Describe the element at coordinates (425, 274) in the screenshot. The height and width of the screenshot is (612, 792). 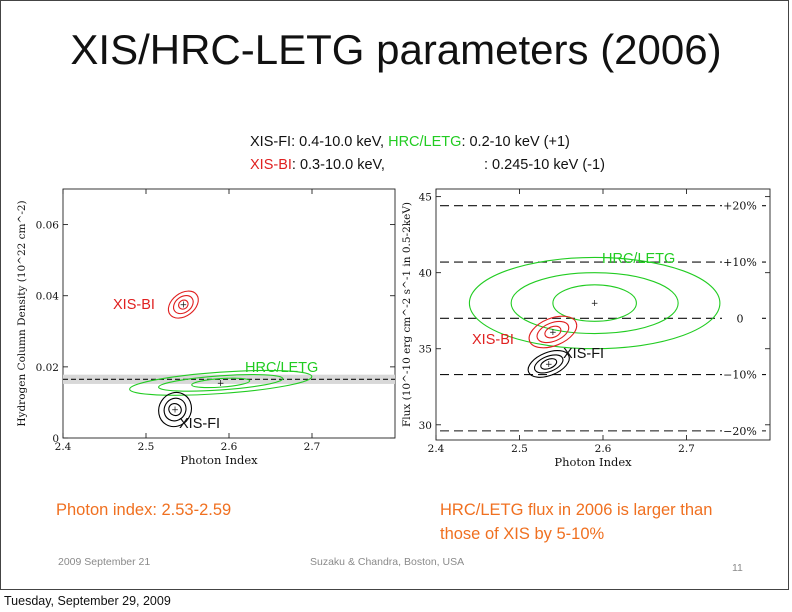
I see `y-tick-label: 40` at that location.